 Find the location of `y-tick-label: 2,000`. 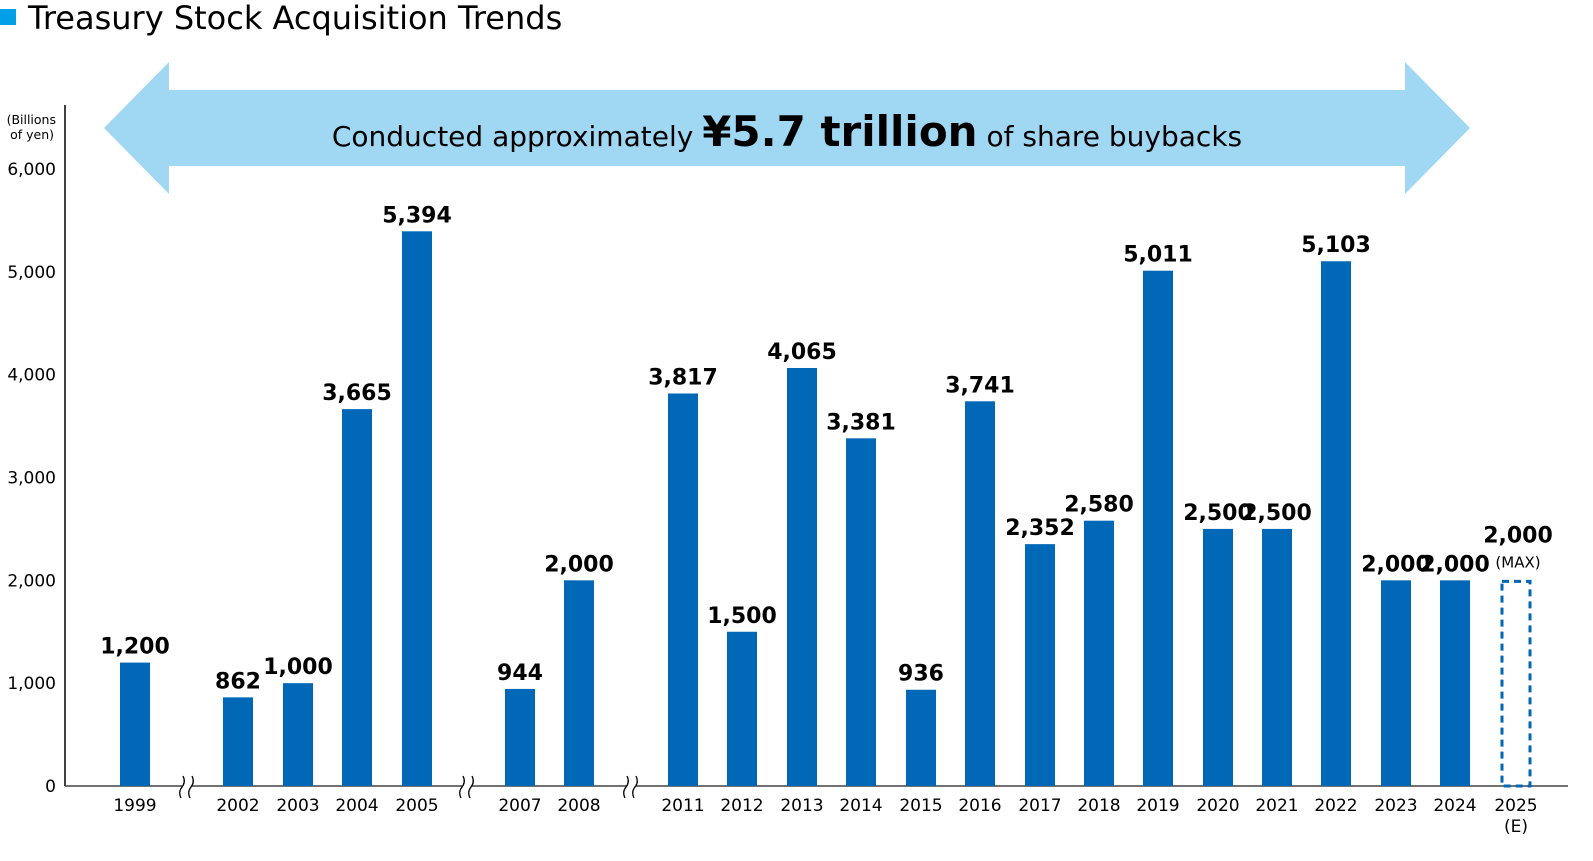

y-tick-label: 2,000 is located at coordinates (31, 581).